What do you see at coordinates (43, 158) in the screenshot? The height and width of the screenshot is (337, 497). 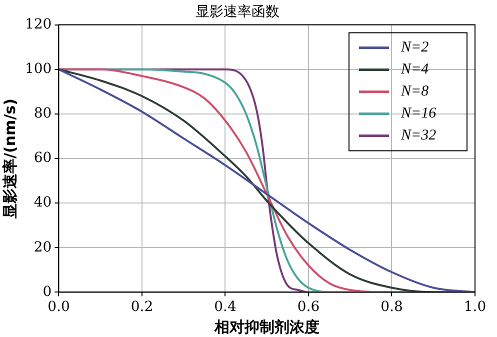 I see `y-tick-label: 60` at bounding box center [43, 158].